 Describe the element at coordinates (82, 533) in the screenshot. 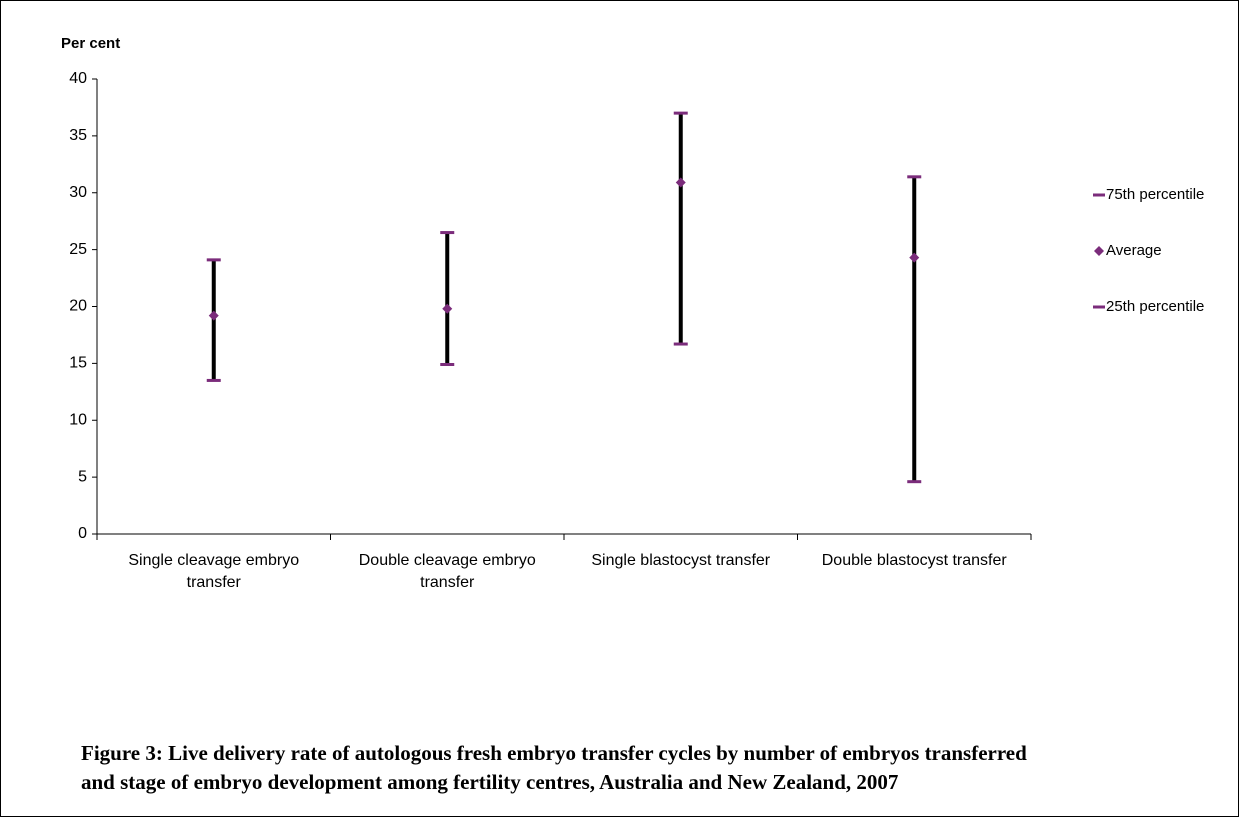

I see `y-tick-label: 0` at that location.